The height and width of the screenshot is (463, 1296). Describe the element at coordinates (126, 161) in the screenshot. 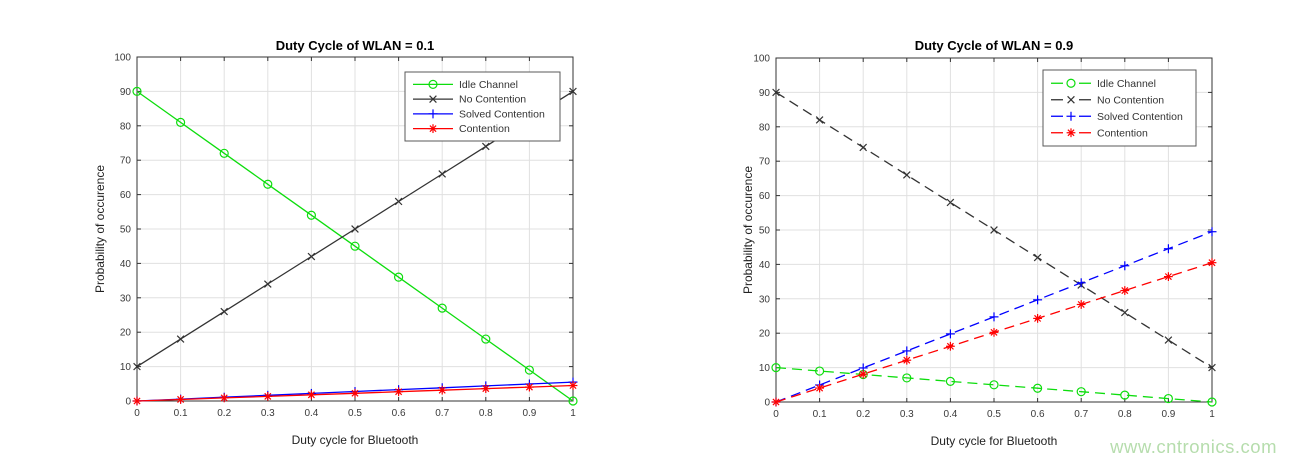

I see `y-tick-label: 70` at that location.